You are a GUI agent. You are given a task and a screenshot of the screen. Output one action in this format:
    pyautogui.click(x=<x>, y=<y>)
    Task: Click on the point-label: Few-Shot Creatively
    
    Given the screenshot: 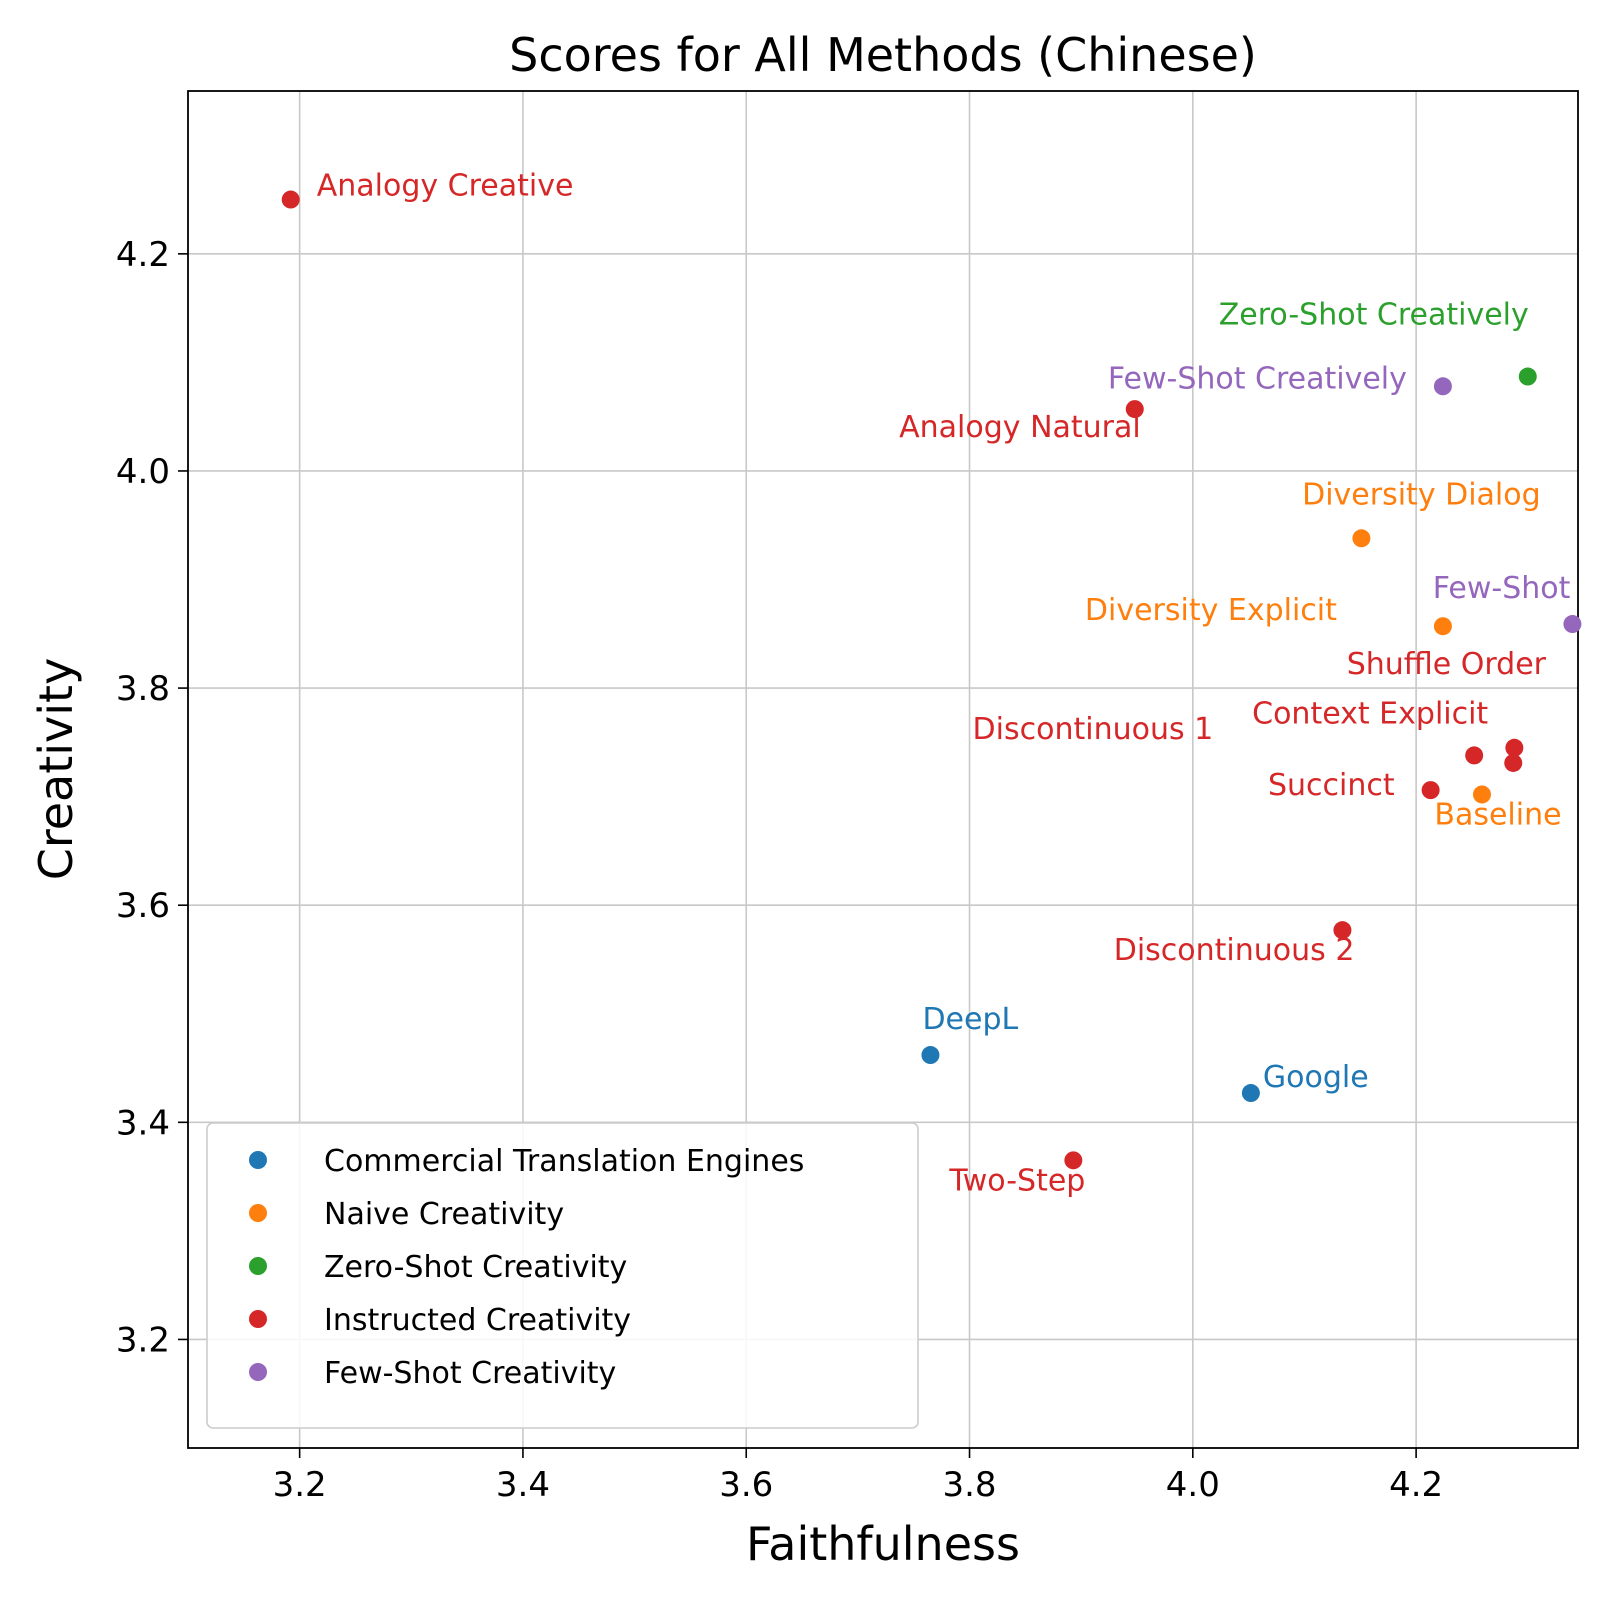 What is the action you would take?
    pyautogui.click(x=1257, y=378)
    